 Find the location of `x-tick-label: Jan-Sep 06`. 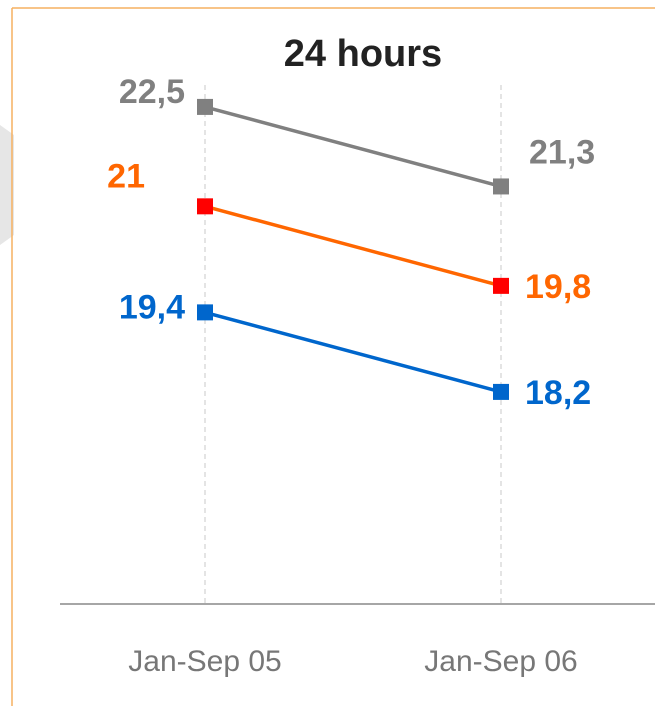

x-tick-label: Jan-Sep 06 is located at coordinates (500, 661).